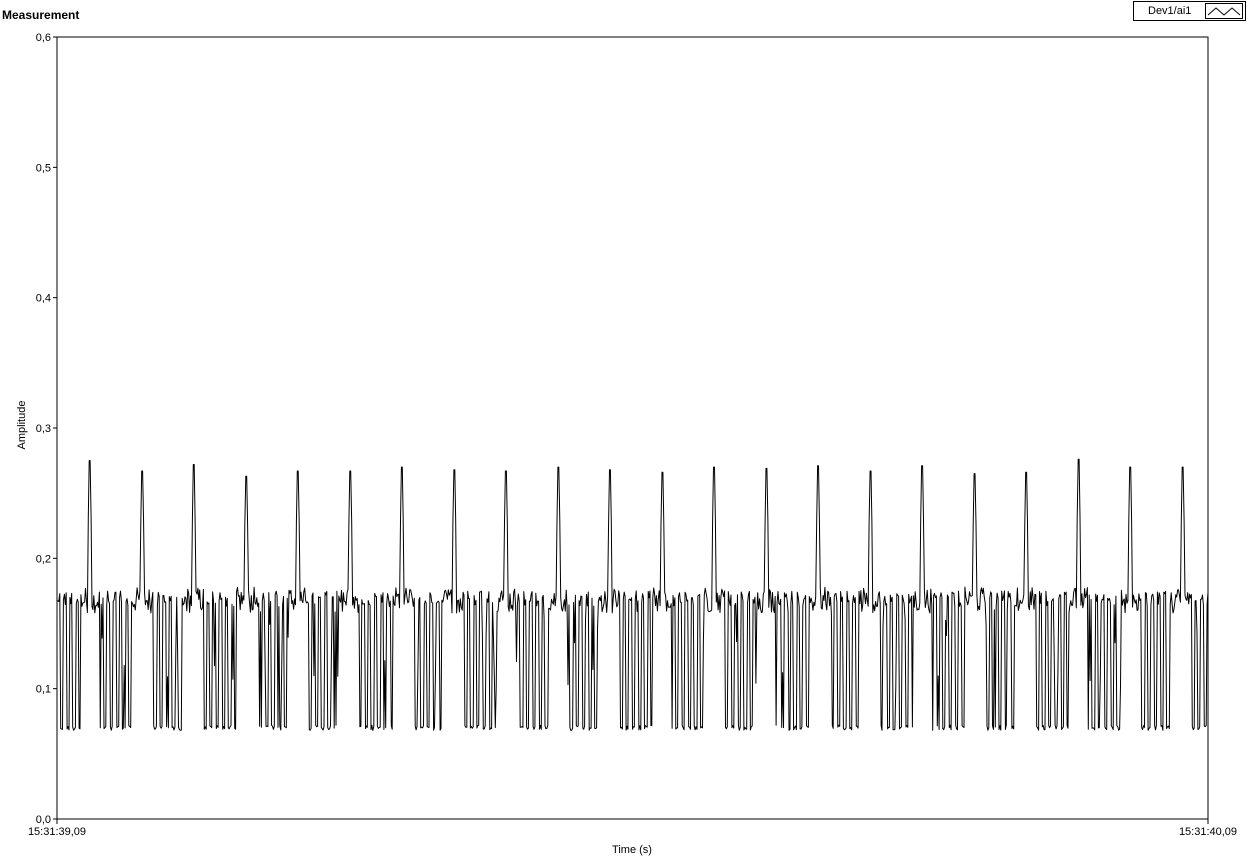 Image resolution: width=1248 pixels, height=864 pixels. I want to click on y-tick-label: 0,3, so click(43, 429).